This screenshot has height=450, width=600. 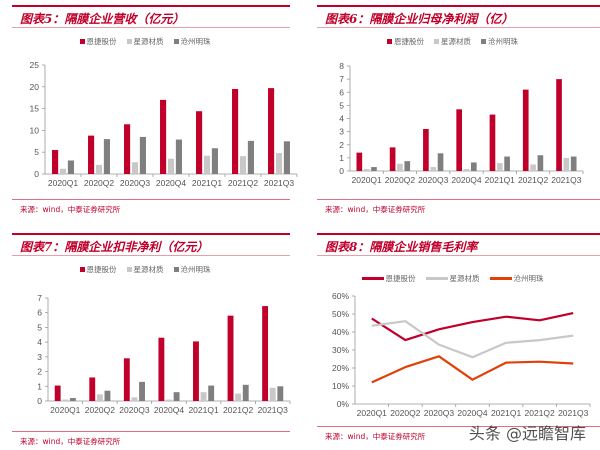 What do you see at coordinates (35, 87) in the screenshot?
I see `y-tick-label: 20` at bounding box center [35, 87].